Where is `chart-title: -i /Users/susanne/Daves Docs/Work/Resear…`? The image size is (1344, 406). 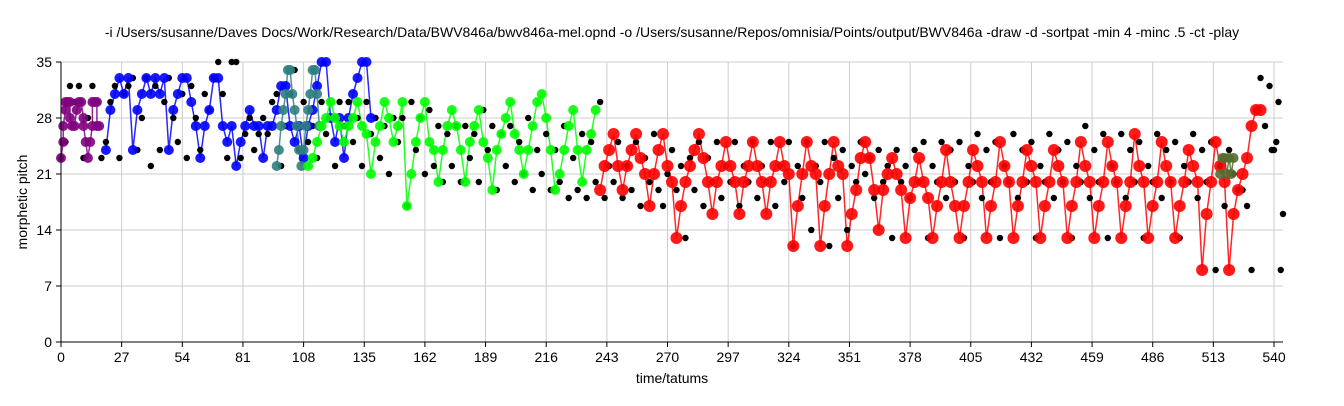 chart-title: -i /Users/susanne/Daves Docs/Work/Resear… is located at coordinates (672, 32).